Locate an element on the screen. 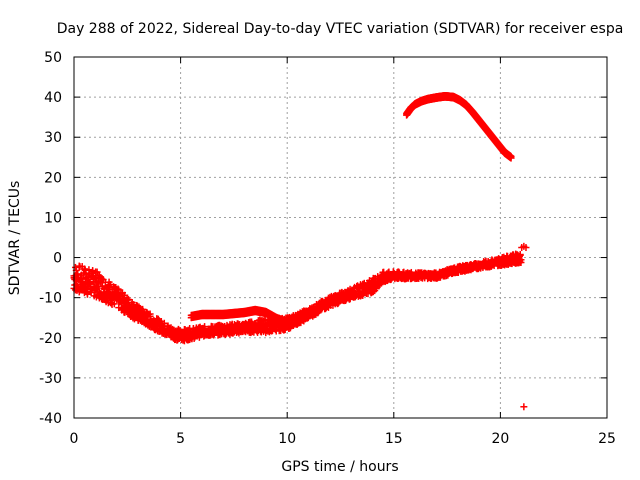  x-tick-label: 20 is located at coordinates (500, 439).